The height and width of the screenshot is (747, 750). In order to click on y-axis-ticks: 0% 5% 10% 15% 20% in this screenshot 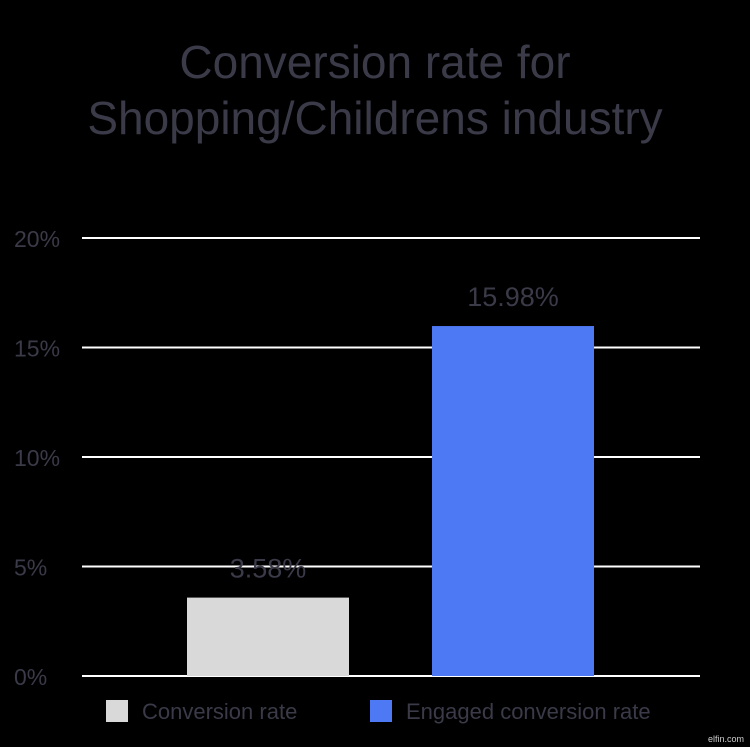, I will do `click(37, 458)`.